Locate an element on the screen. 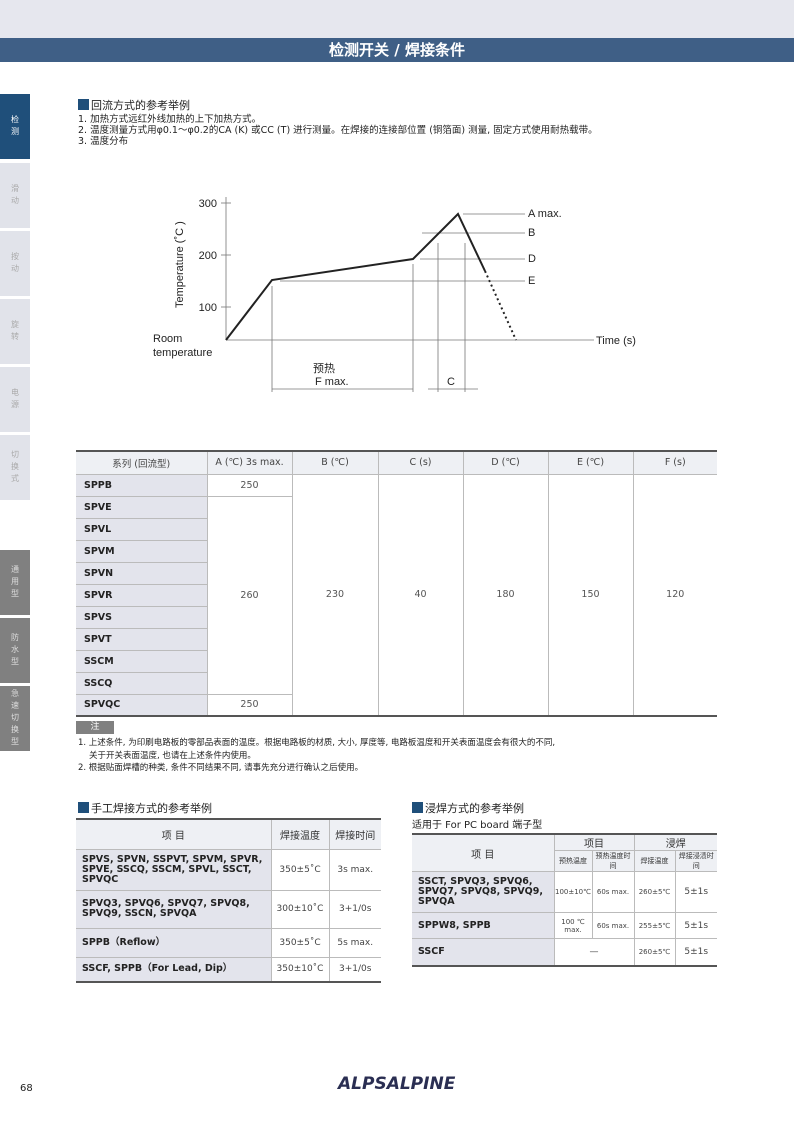  table-row: SPVE 260 is located at coordinates (396, 595).